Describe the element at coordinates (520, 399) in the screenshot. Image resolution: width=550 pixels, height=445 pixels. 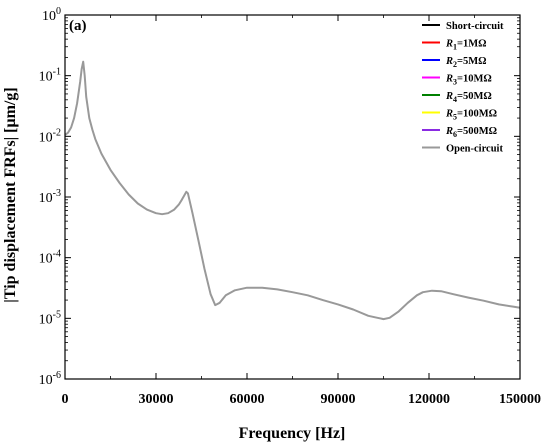
I see `x-tick-label: 150000` at that location.